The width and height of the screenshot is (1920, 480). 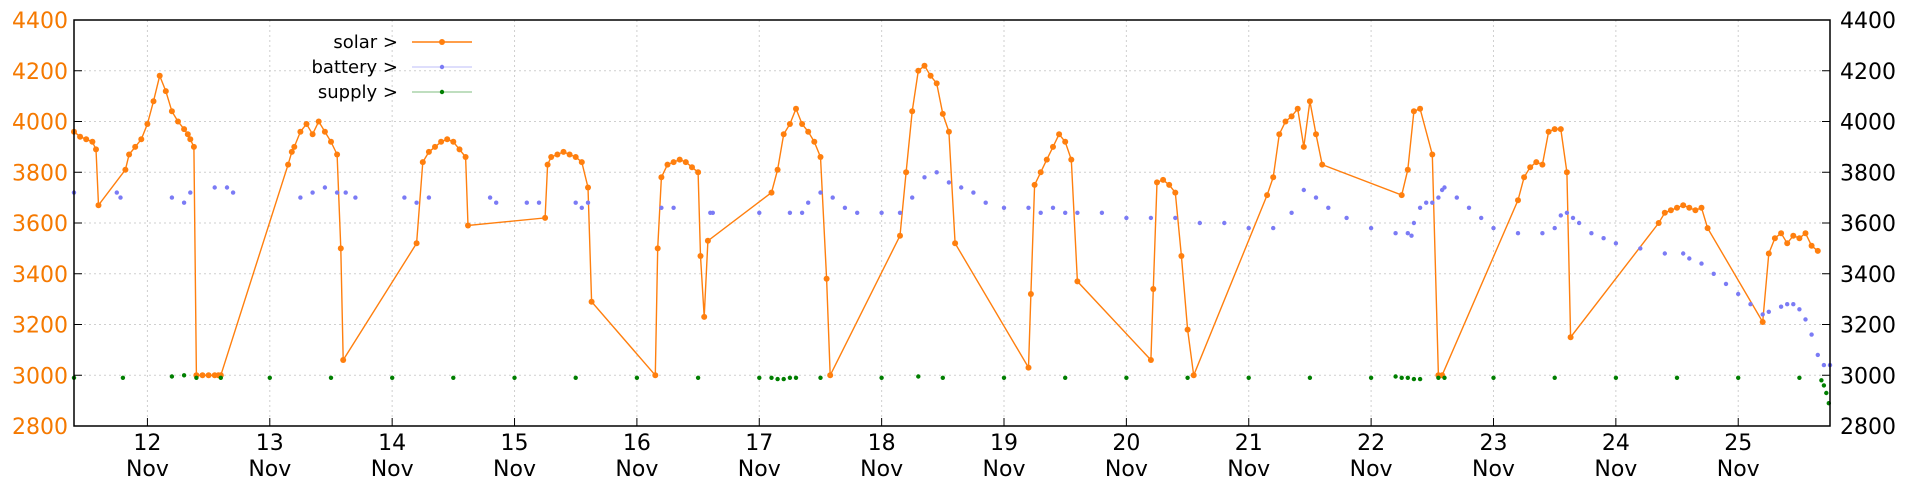 What do you see at coordinates (515, 443) in the screenshot?
I see `x-tick-day-label: 15` at bounding box center [515, 443].